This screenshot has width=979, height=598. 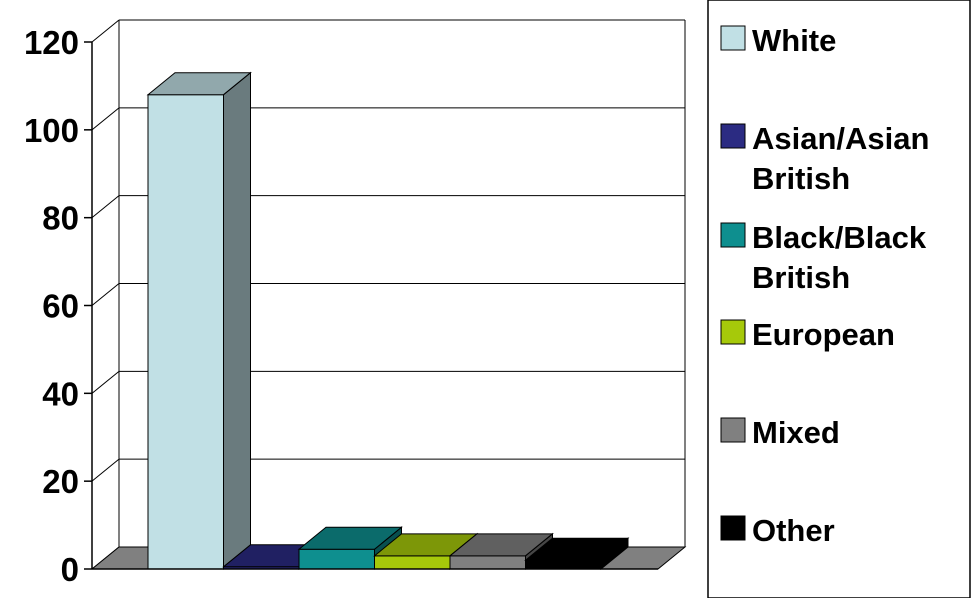 I want to click on legend-item: White, so click(x=778, y=40).